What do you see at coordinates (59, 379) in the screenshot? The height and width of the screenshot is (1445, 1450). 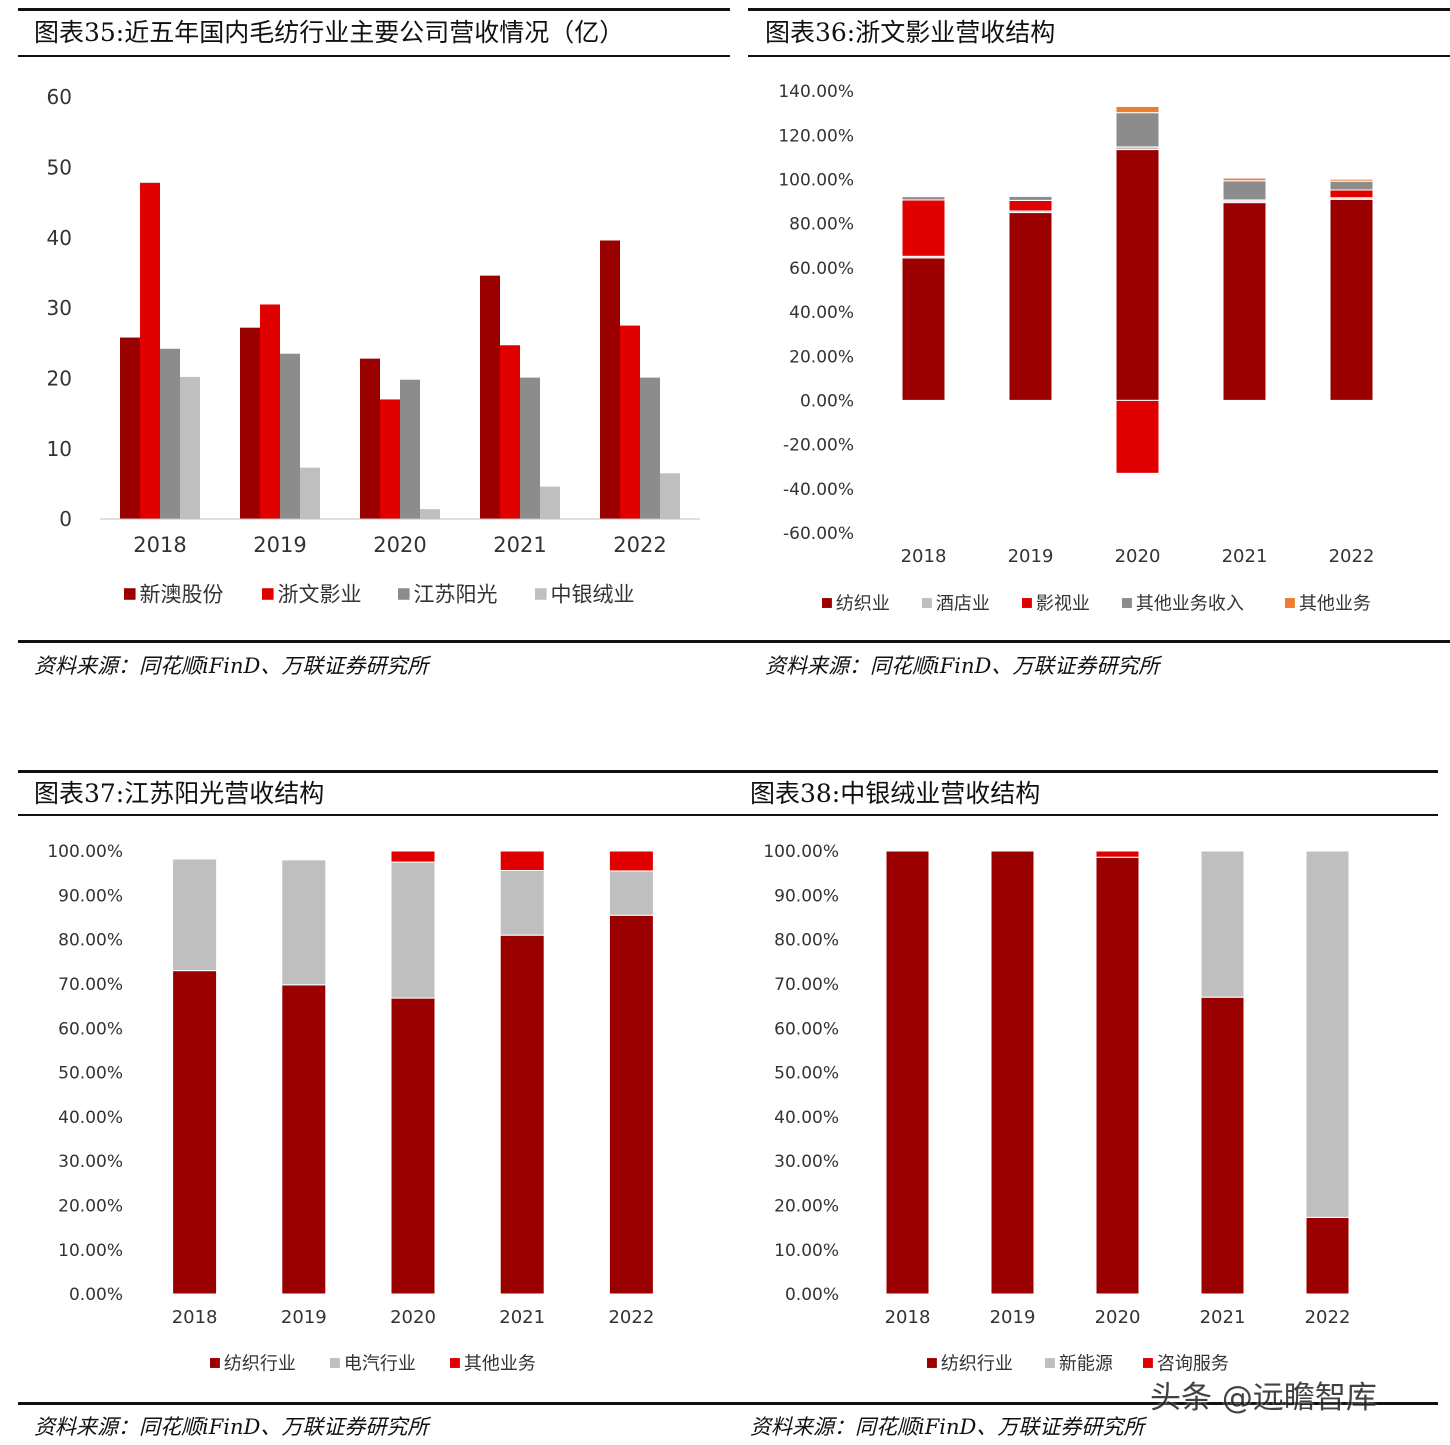 I see `c35-ytick-label: 20` at bounding box center [59, 379].